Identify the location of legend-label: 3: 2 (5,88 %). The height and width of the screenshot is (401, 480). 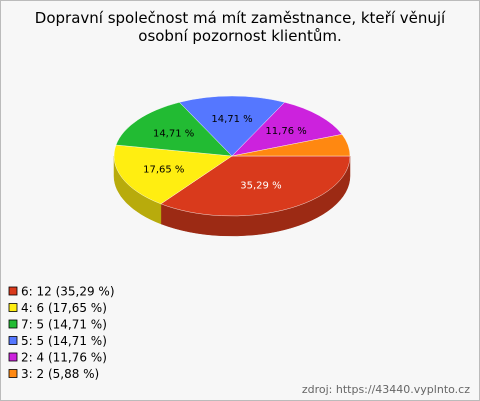
(60, 374).